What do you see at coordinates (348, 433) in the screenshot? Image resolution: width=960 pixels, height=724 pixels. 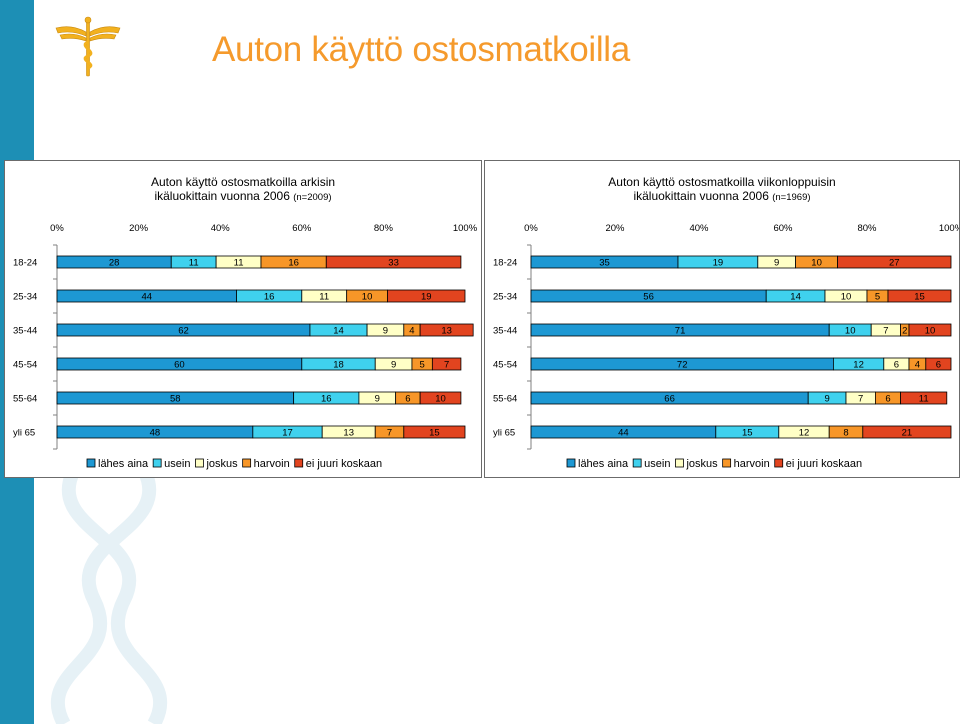 I see `data-label: 13` at bounding box center [348, 433].